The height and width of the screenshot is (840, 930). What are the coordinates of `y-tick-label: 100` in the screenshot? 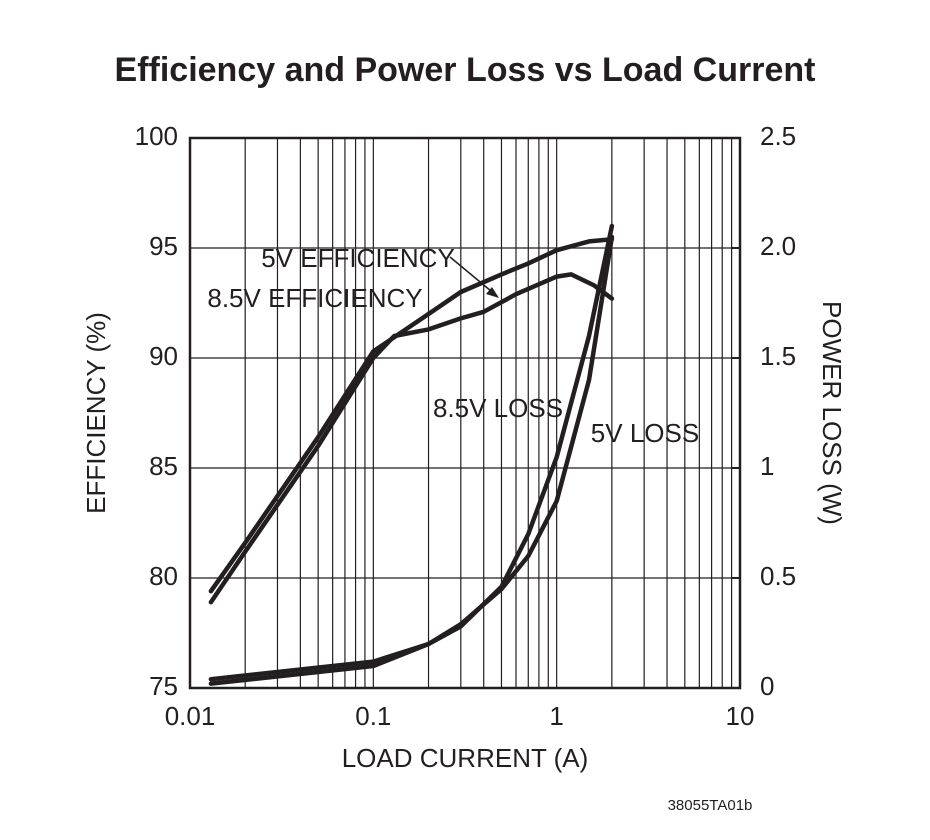 It's located at (156, 136).